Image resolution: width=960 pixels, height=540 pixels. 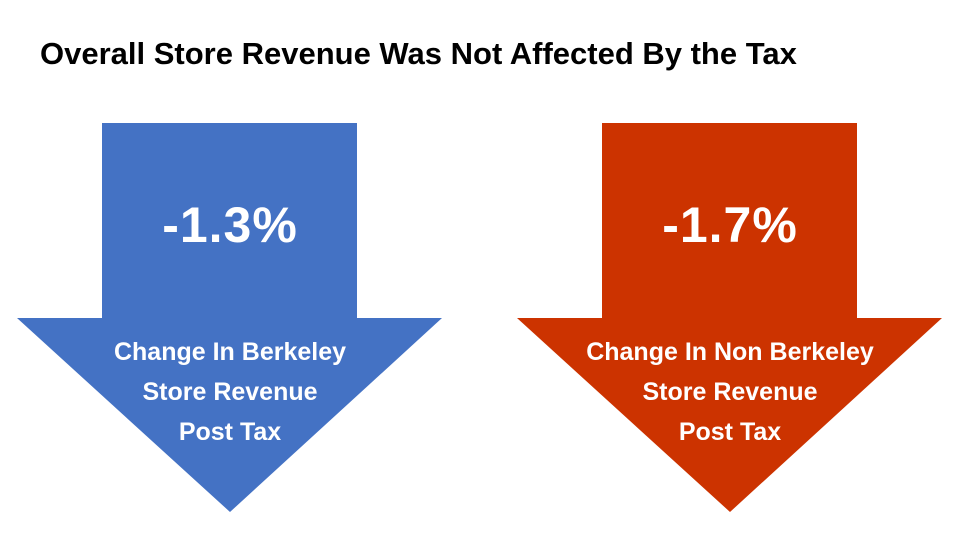 What do you see at coordinates (230, 432) in the screenshot?
I see `berkeley-caption-line-3: Post Tax` at bounding box center [230, 432].